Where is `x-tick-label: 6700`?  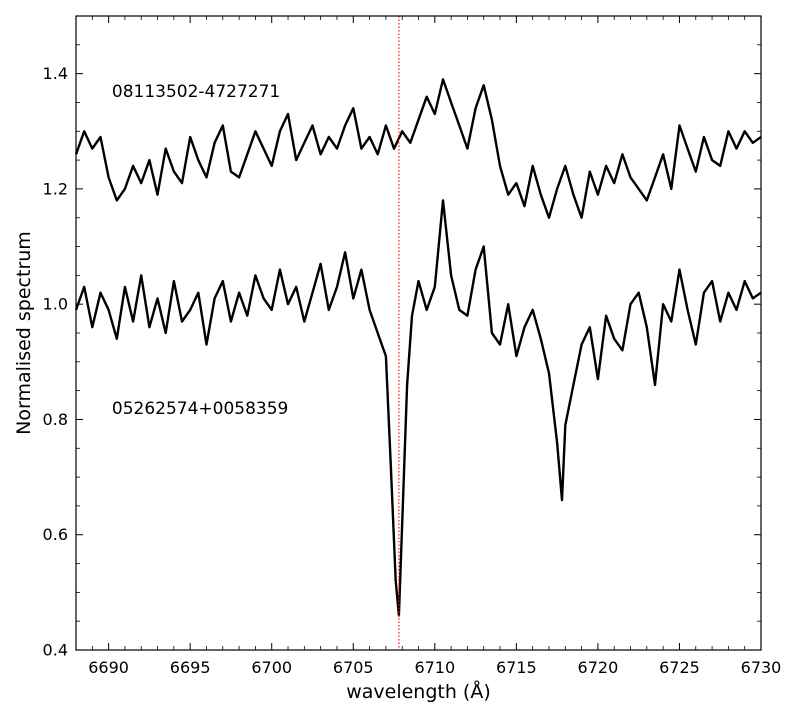 x-tick-label: 6700 is located at coordinates (271, 667).